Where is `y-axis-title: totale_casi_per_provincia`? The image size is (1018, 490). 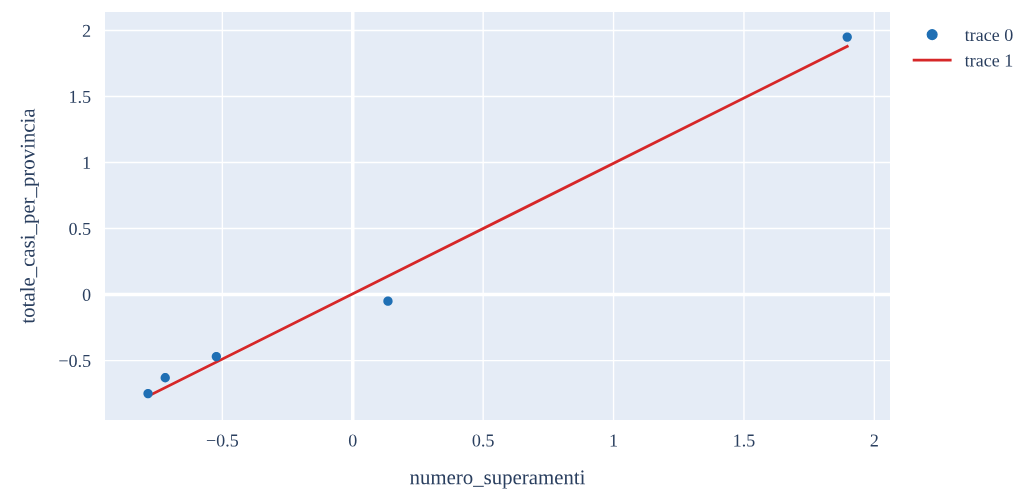 y-axis-title: totale_casi_per_provincia is located at coordinates (29, 216).